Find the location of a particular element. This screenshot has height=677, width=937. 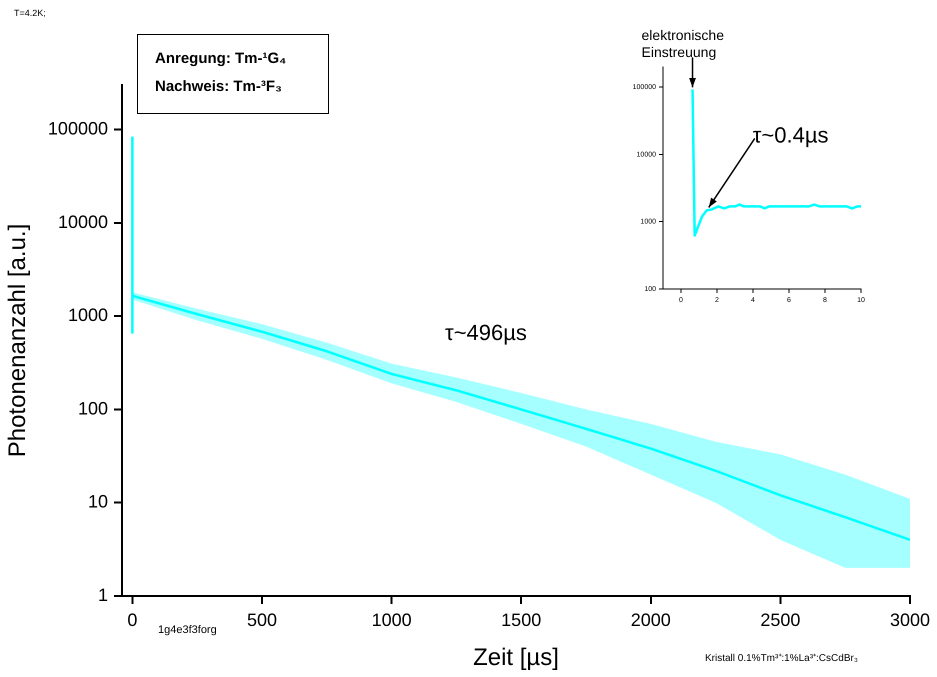

x-tick-label: 500 is located at coordinates (261, 620).